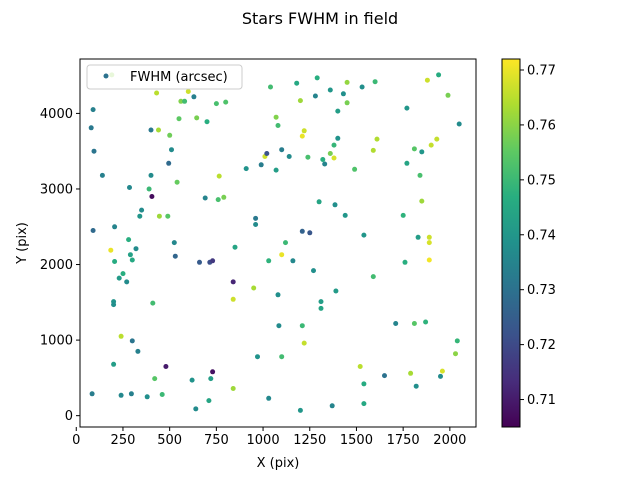 The width and height of the screenshot is (640, 480). What do you see at coordinates (541, 70) in the screenshot?
I see `colorbar-tick-label: 0.77` at bounding box center [541, 70].